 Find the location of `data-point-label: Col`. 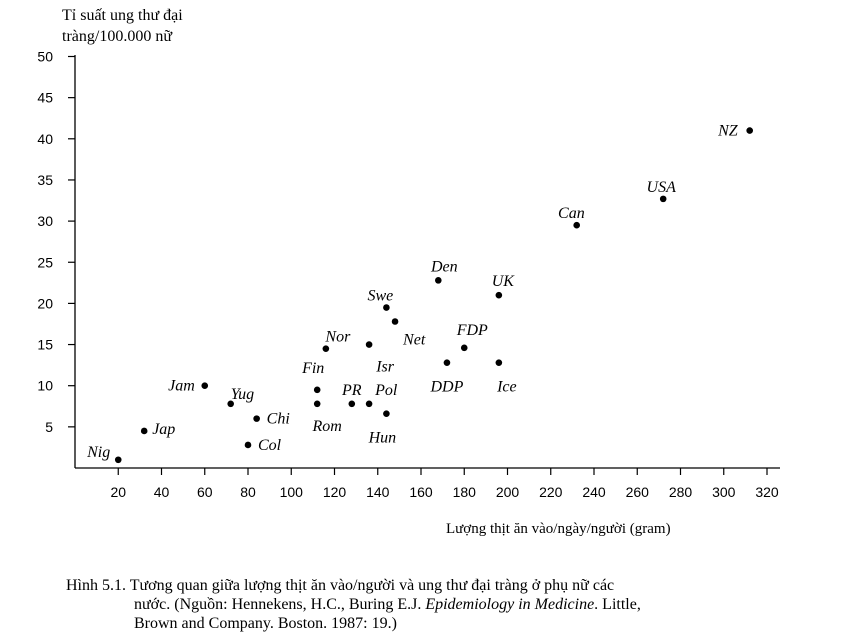

data-point-label: Col is located at coordinates (270, 445).